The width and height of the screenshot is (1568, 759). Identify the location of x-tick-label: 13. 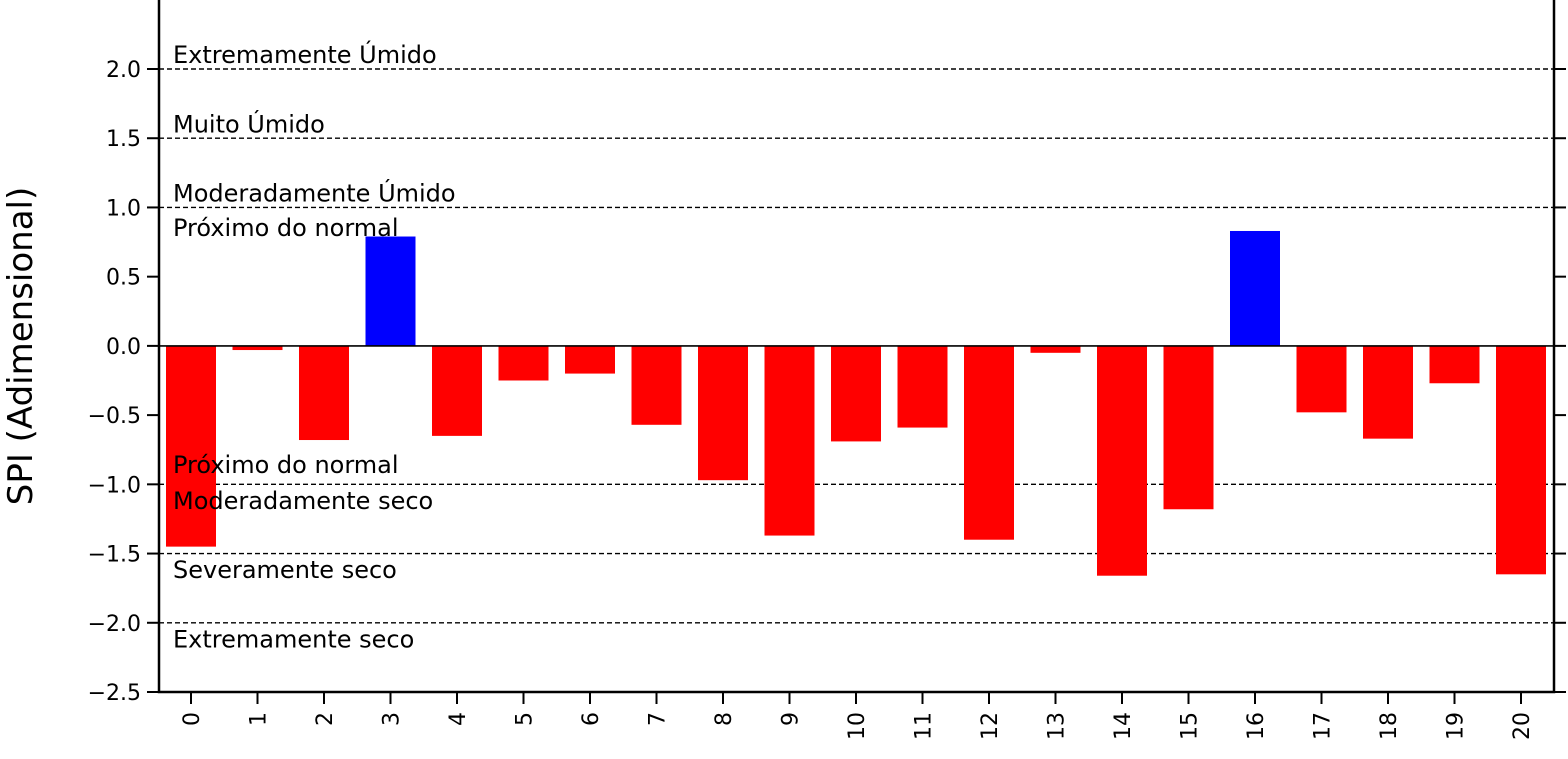
(1057, 726).